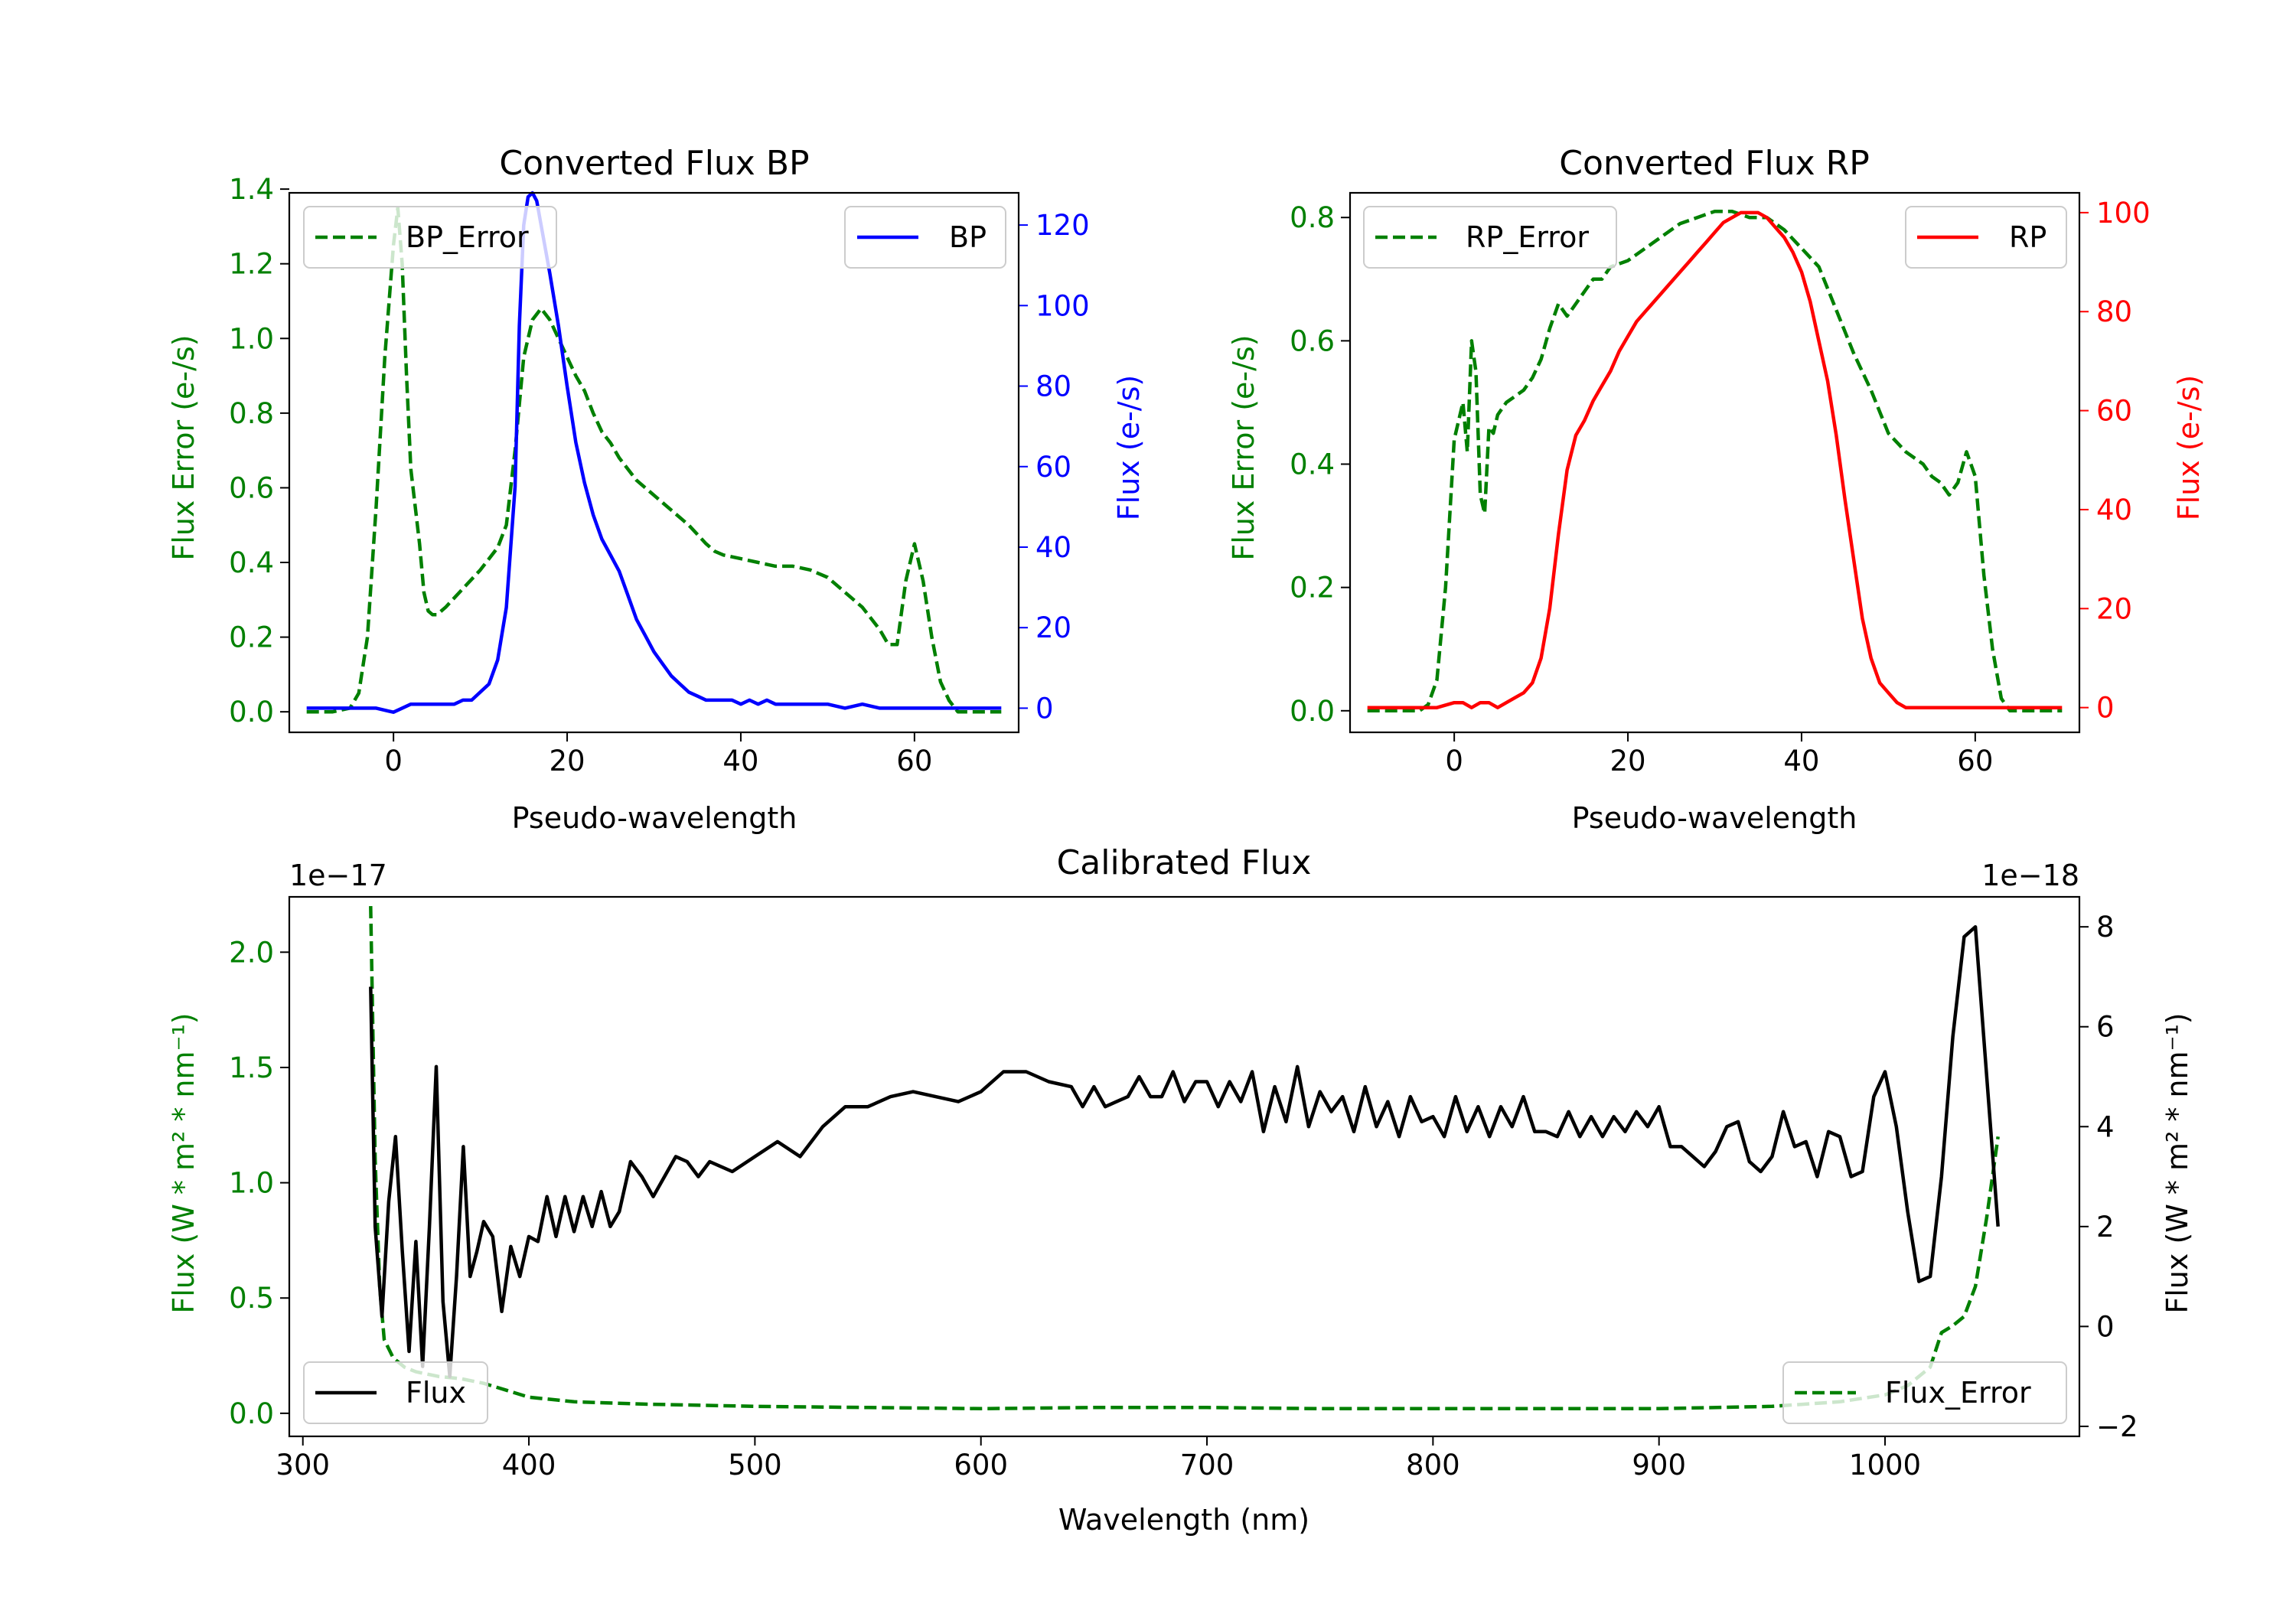 The height and width of the screenshot is (1607, 2296). What do you see at coordinates (2105, 1027) in the screenshot?
I see `cal-right-ytick-label: 6` at bounding box center [2105, 1027].